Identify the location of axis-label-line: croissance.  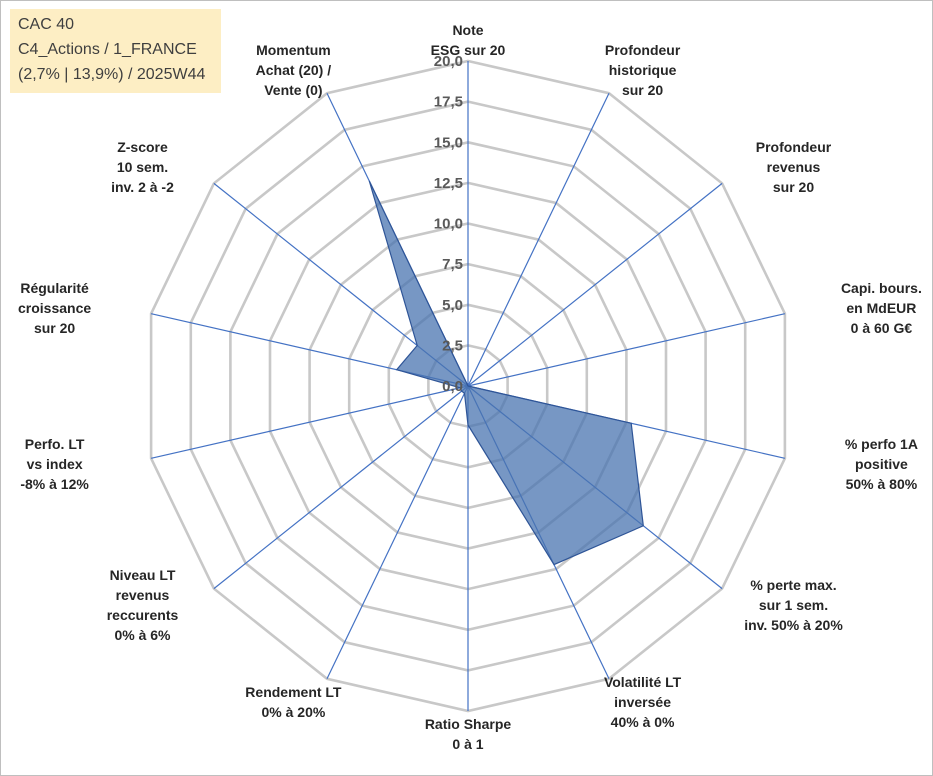
(54, 308).